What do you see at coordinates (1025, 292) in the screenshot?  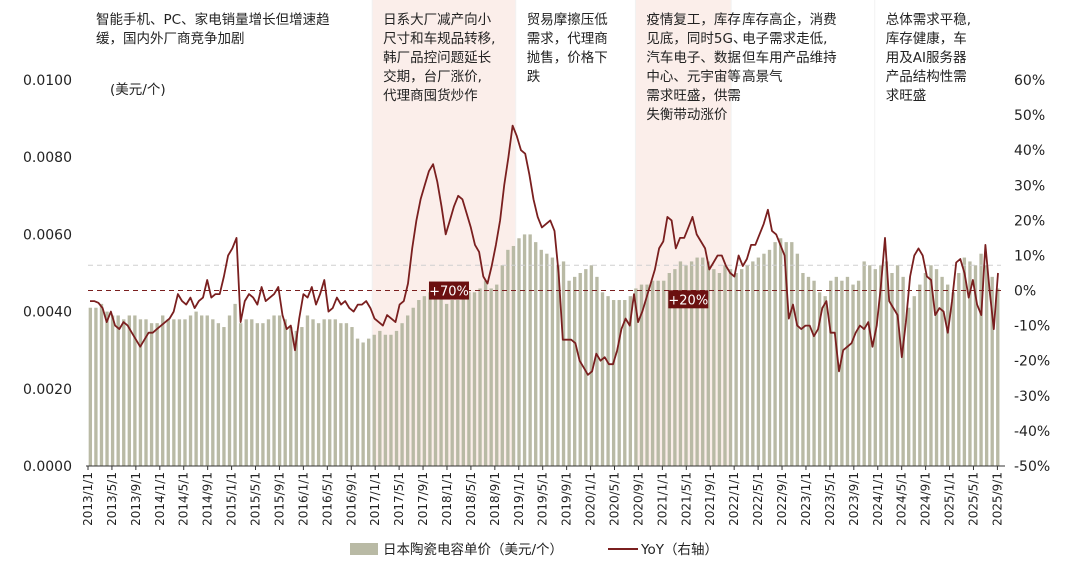 I see `right-axis-tick: 0%` at bounding box center [1025, 292].